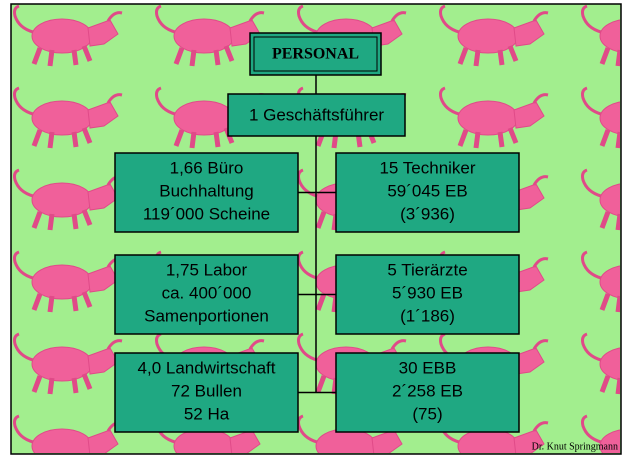 This screenshot has height=466, width=627. I want to click on box-line: Buchhaltung, so click(206, 190).